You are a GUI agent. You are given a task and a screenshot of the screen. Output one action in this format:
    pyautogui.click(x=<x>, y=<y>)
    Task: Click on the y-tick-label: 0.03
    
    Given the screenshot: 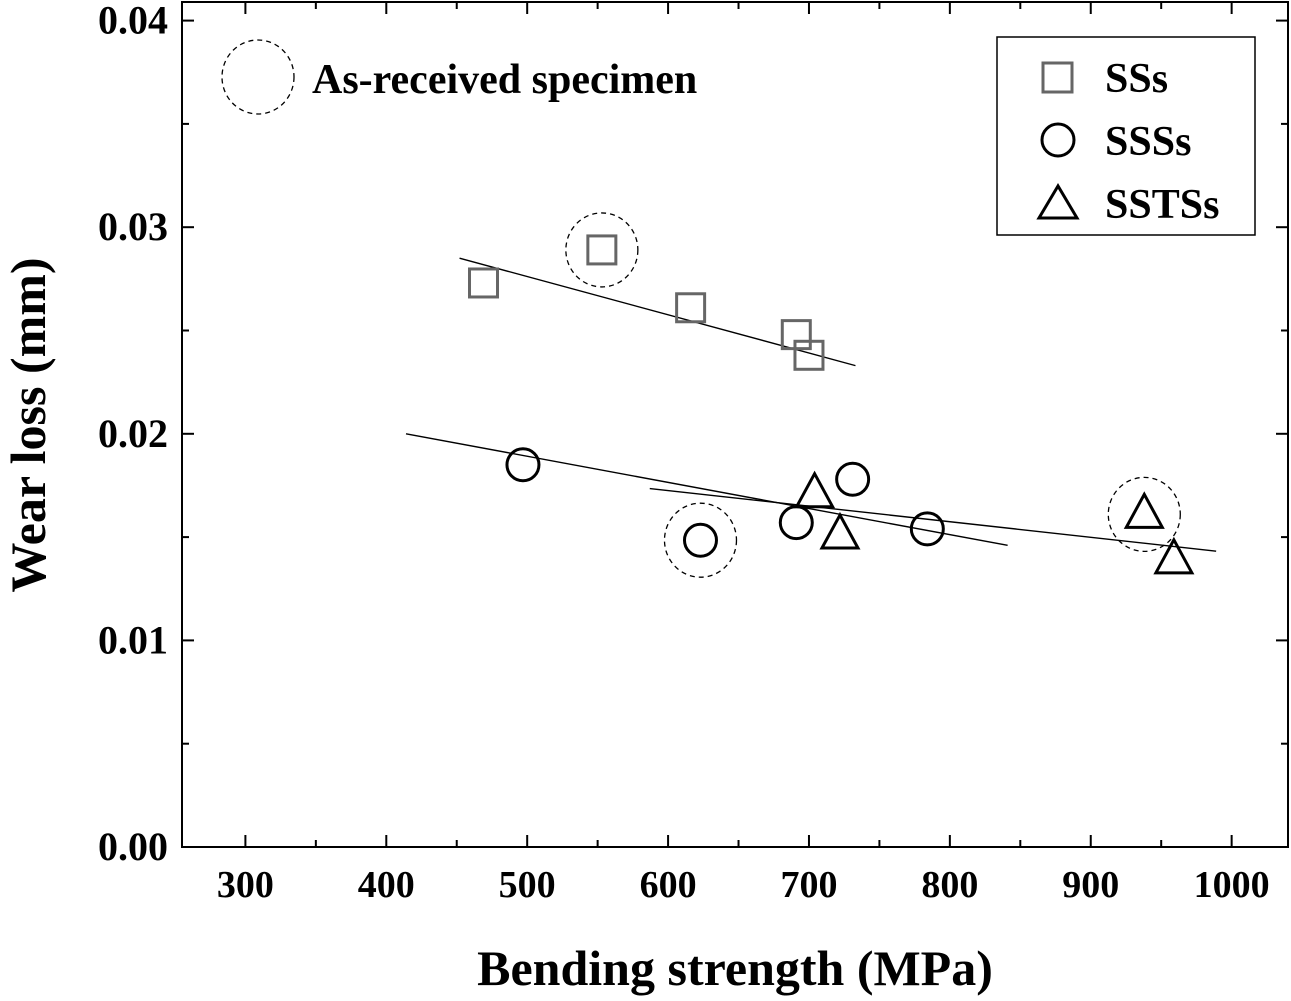 What is the action you would take?
    pyautogui.click(x=133, y=226)
    